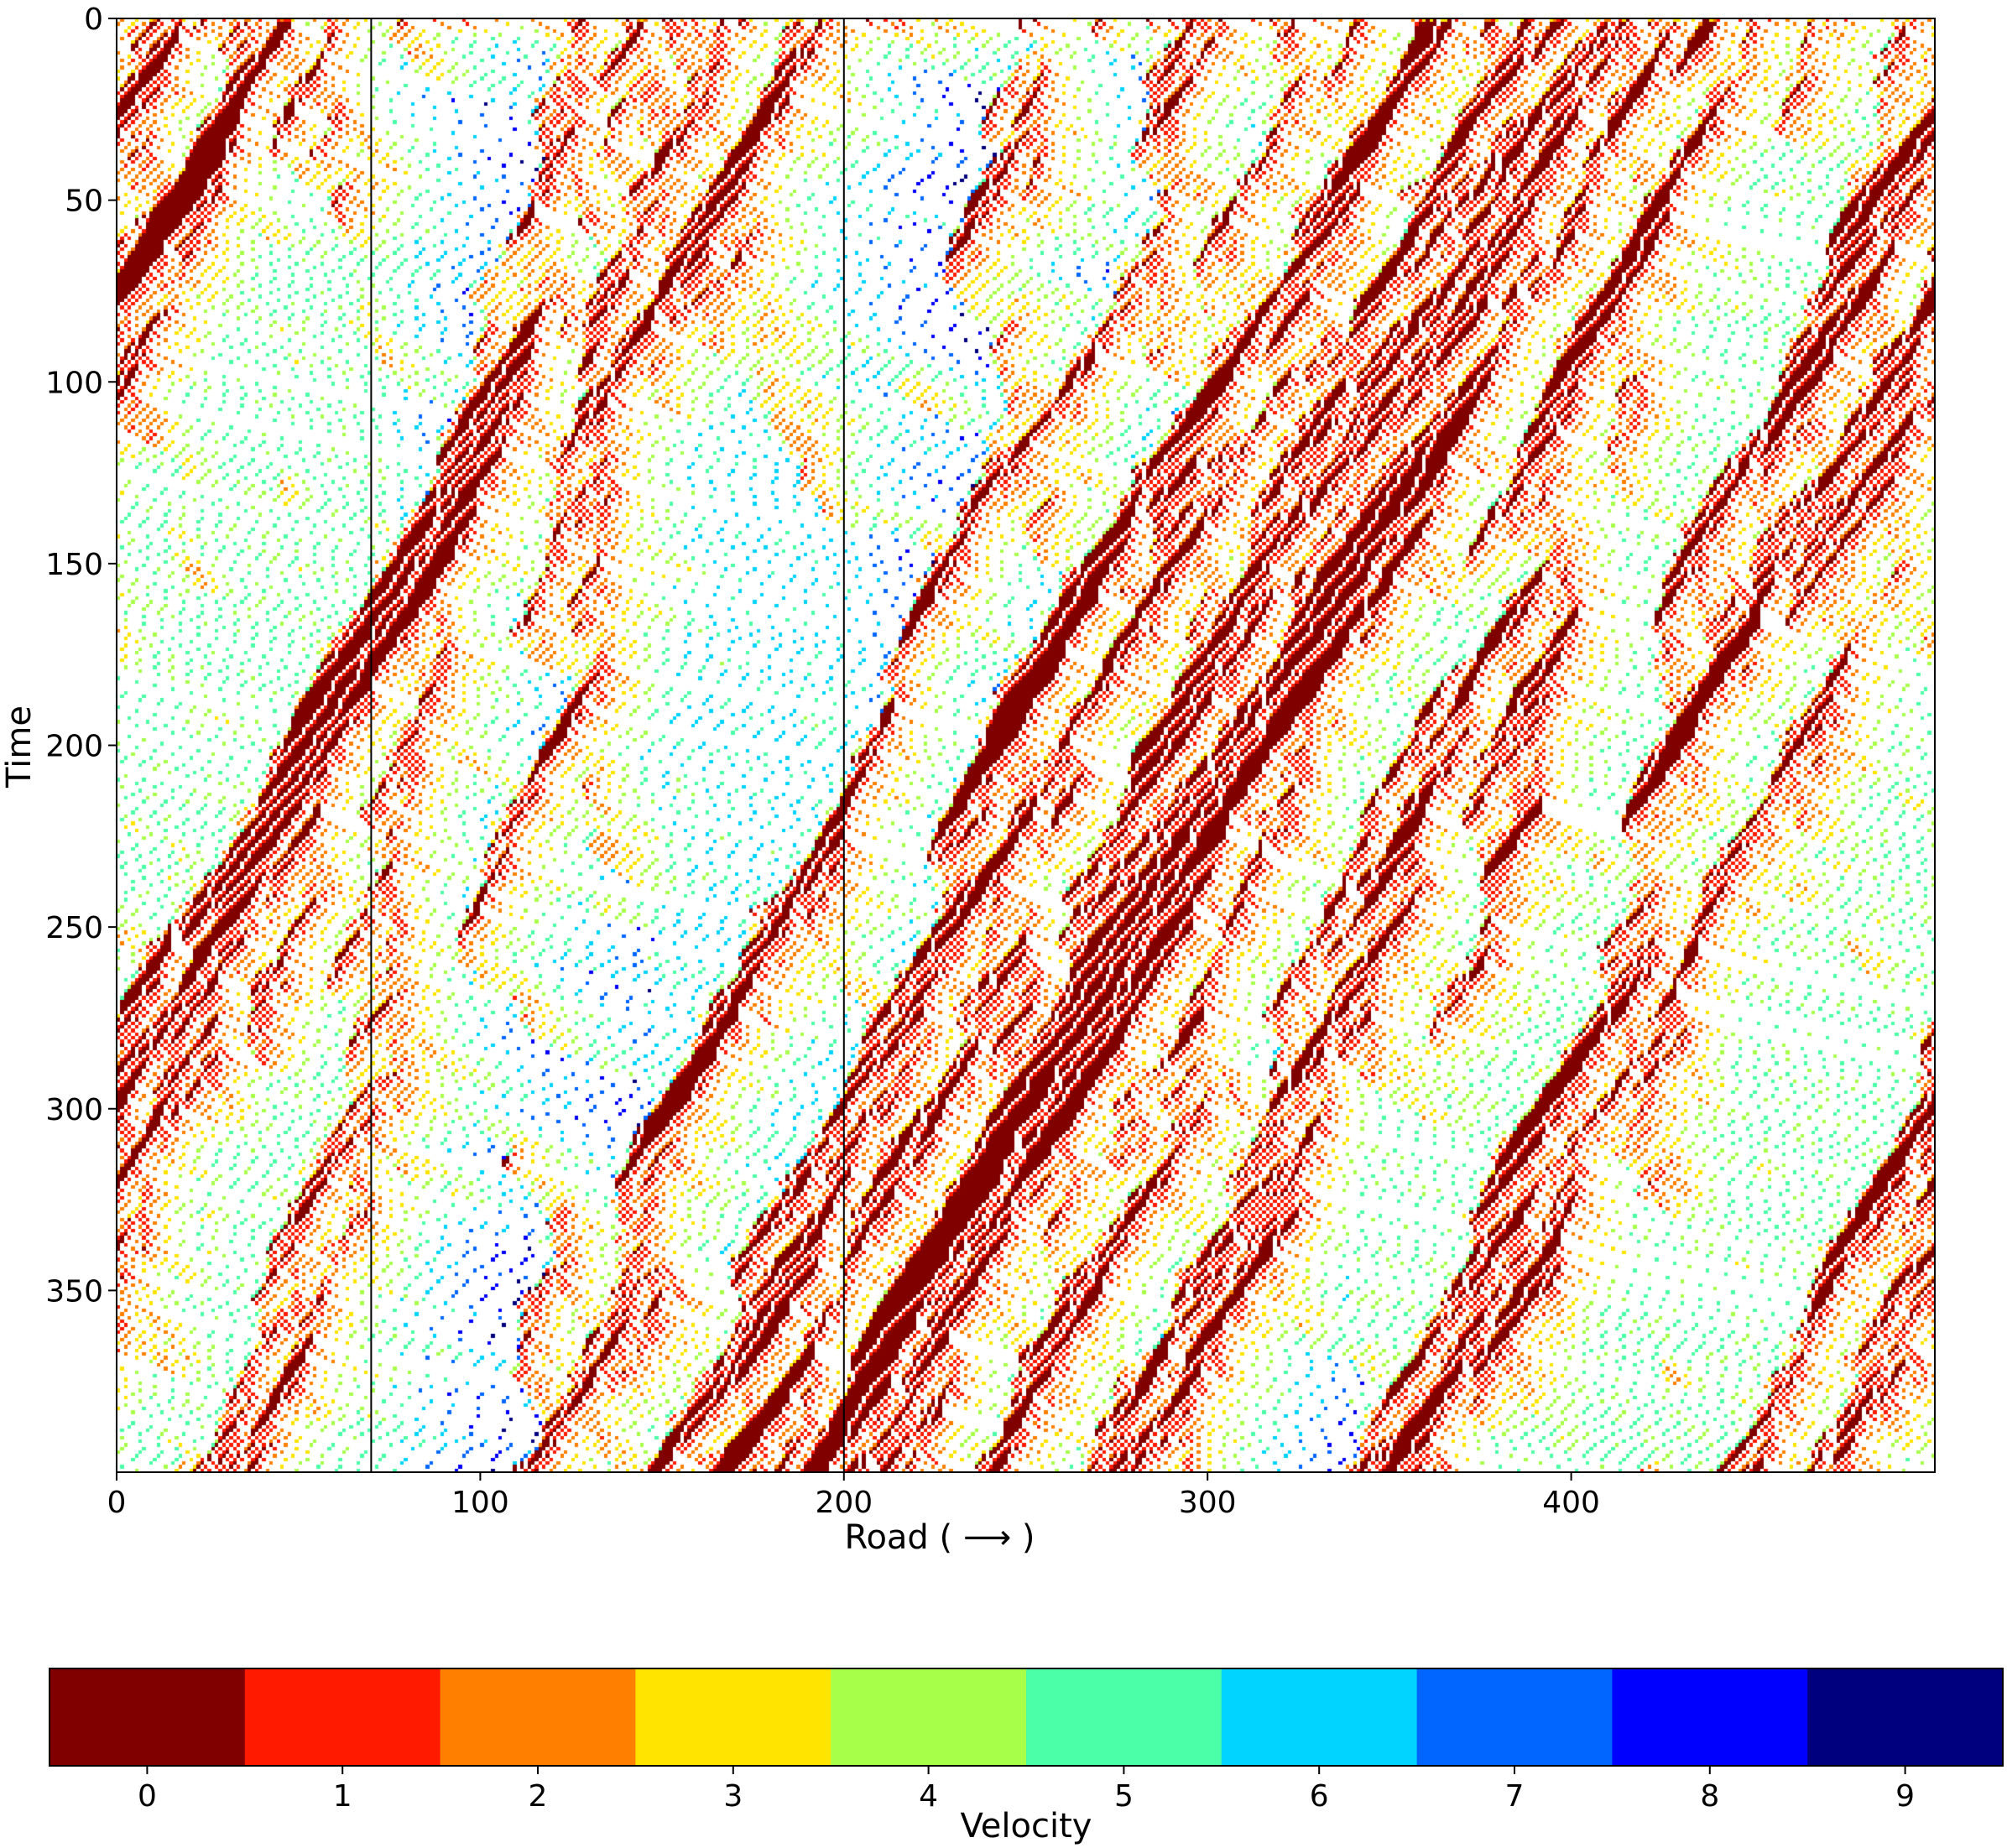  Describe the element at coordinates (1515, 1797) in the screenshot. I see `colorbar-tick-label: 7` at that location.